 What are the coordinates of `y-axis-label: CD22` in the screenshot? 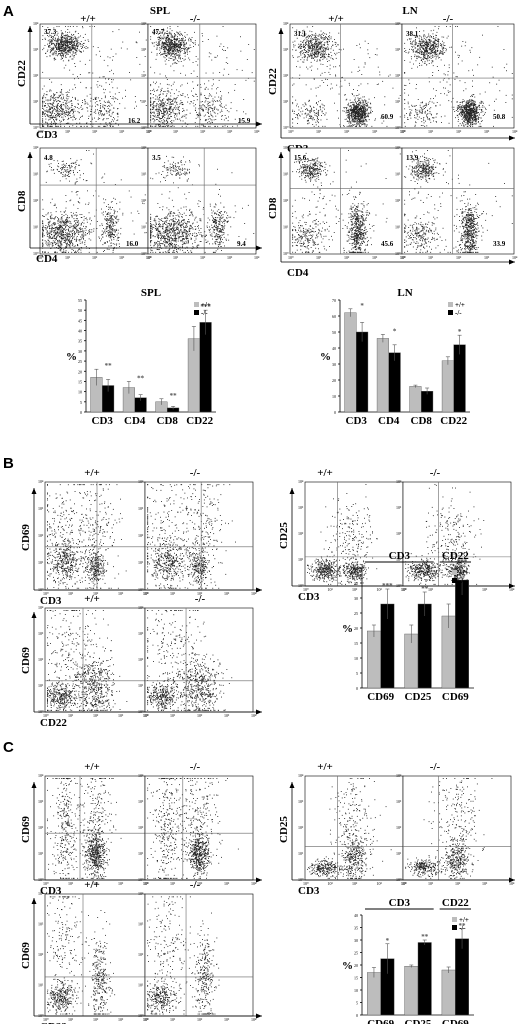 It's located at (22, 73).